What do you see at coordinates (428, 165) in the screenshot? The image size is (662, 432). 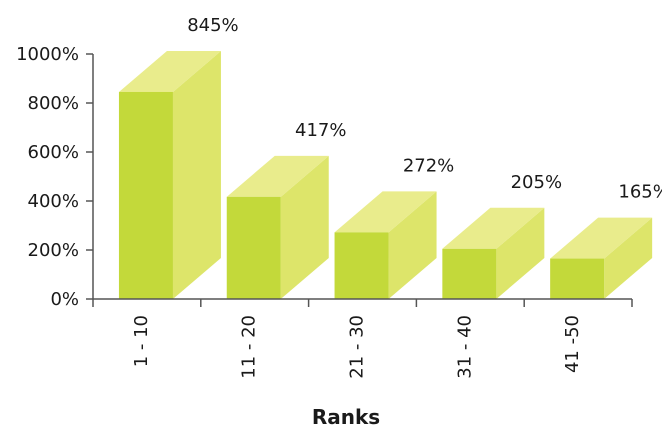 I see `bar-value-label: 272%` at bounding box center [428, 165].